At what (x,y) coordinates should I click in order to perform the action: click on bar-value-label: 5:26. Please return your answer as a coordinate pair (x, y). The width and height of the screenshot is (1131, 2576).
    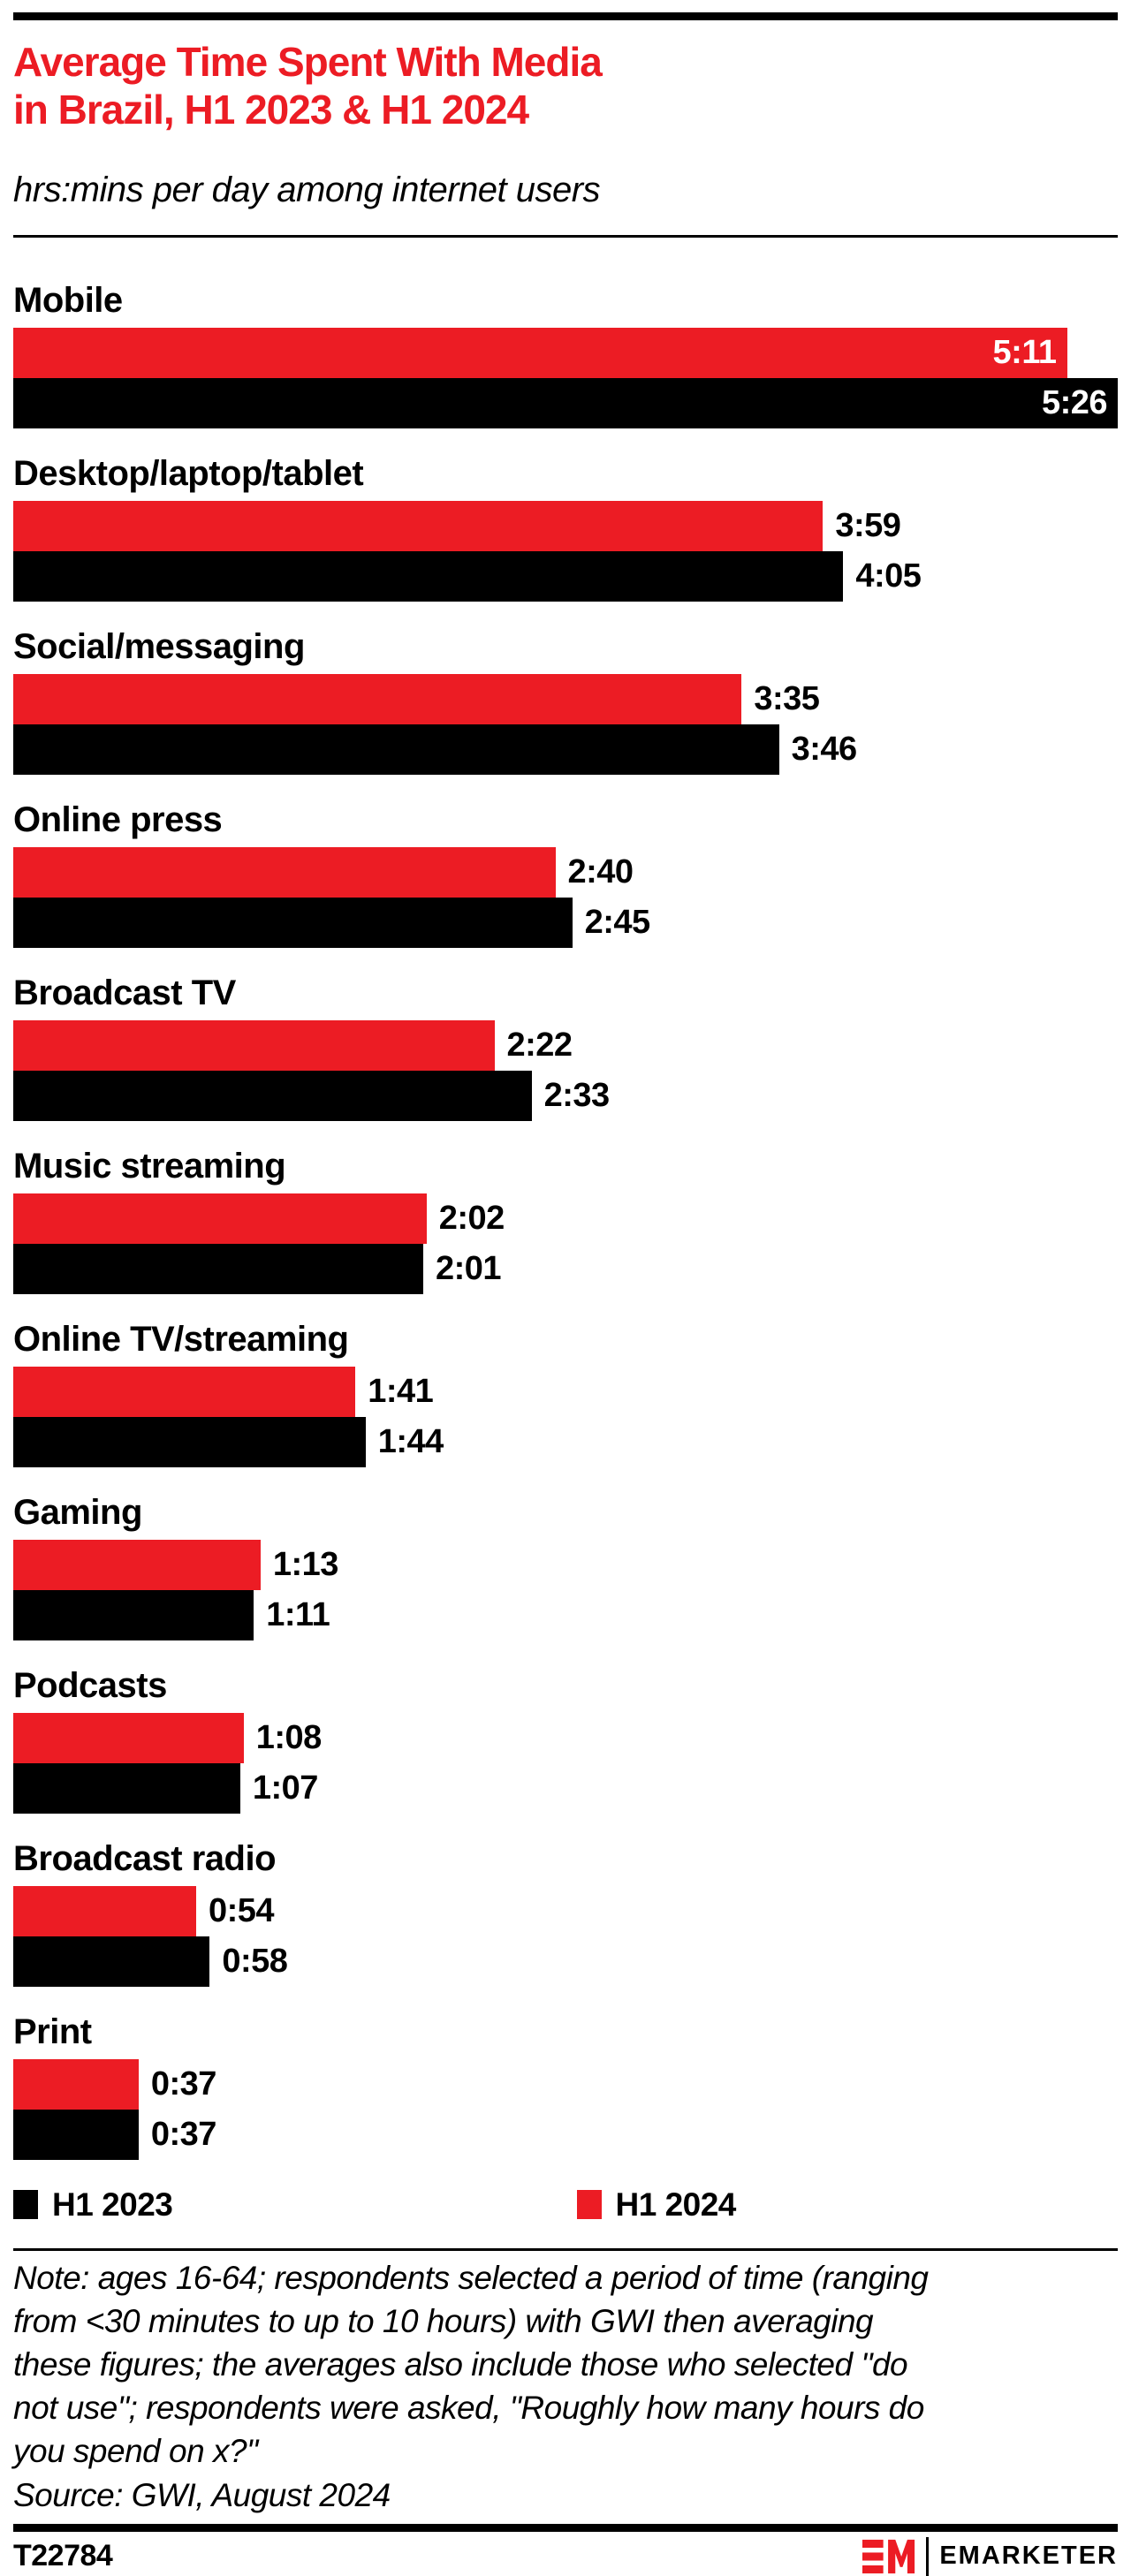
    Looking at the image, I should click on (1074, 402).